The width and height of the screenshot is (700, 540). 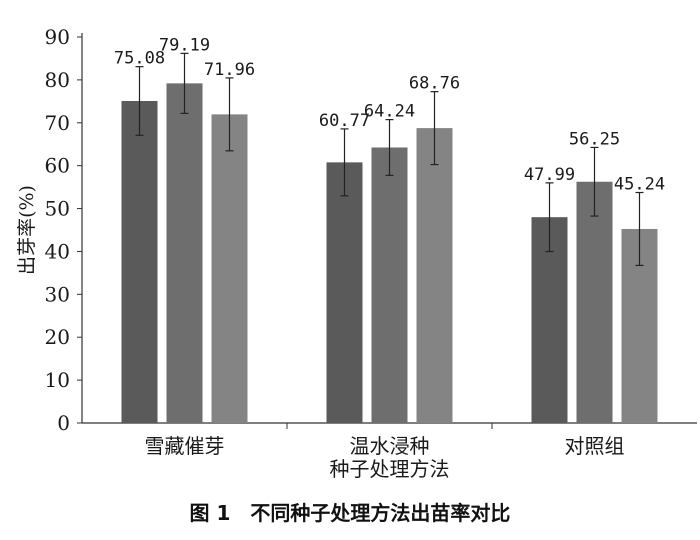 What do you see at coordinates (344, 121) in the screenshot?
I see `data-label: 60.77` at bounding box center [344, 121].